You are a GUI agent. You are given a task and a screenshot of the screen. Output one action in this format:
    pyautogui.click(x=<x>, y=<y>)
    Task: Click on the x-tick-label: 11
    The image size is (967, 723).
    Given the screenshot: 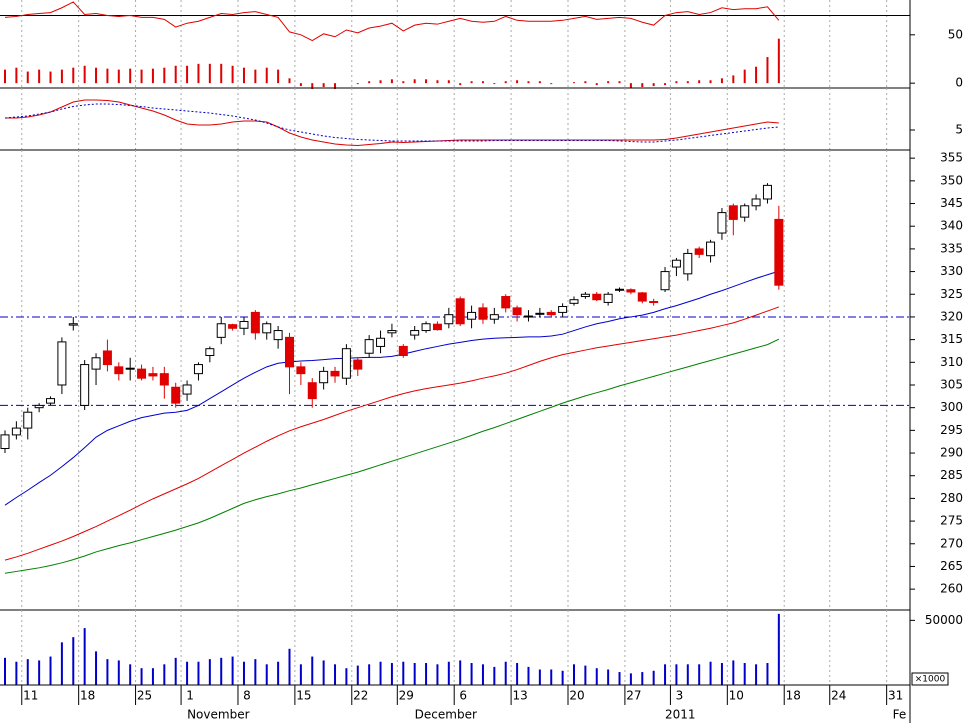 What is the action you would take?
    pyautogui.click(x=30, y=696)
    